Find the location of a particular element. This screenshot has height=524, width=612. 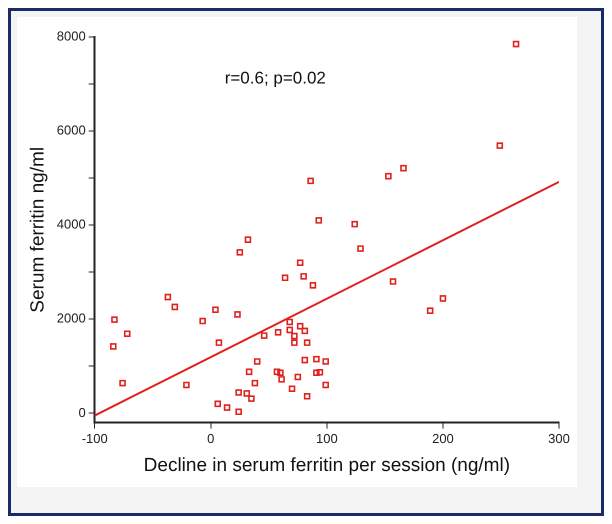

x-tick-label: -100 is located at coordinates (95, 438).